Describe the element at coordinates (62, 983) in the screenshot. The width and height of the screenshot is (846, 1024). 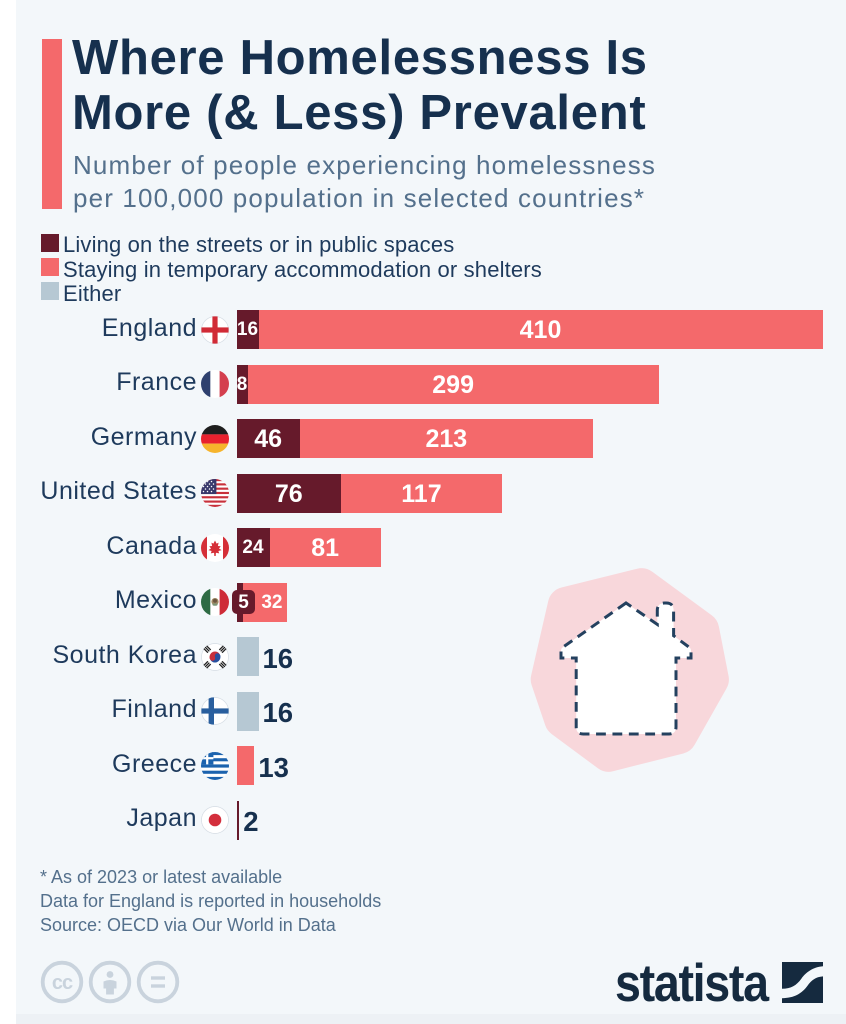
I see `svg-text: cc` at that location.